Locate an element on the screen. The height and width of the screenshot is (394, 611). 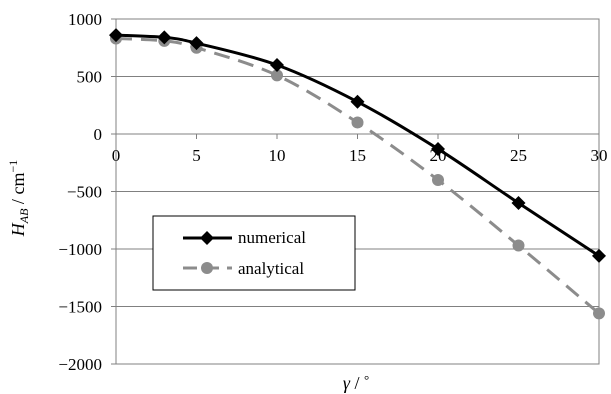
legend-item-numerical: numerical is located at coordinates (244, 237).